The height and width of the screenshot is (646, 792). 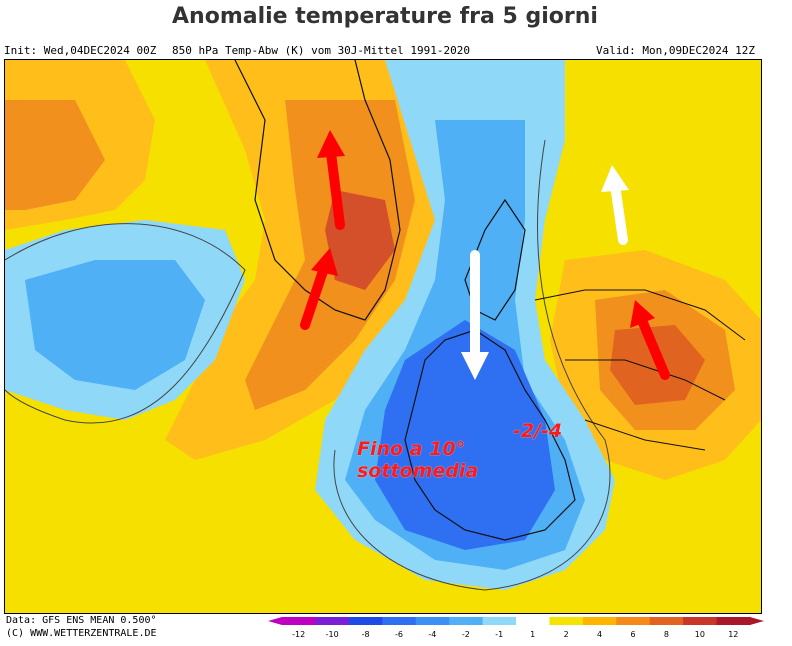 I want to click on arrow-greenland-north, so click(x=331, y=180).